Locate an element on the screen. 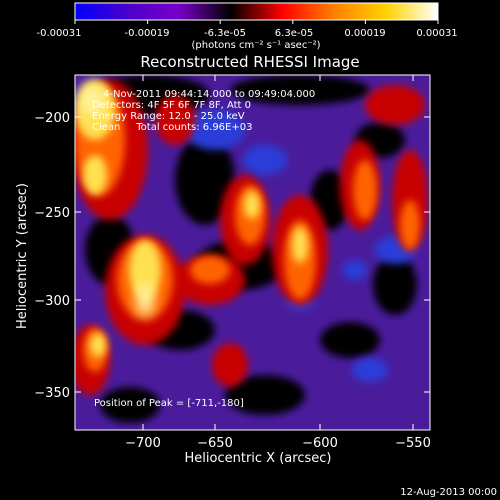 The width and height of the screenshot is (500, 500). energy-range-text: Energy Range: 12.0 - 25.0 keV is located at coordinates (168, 116).